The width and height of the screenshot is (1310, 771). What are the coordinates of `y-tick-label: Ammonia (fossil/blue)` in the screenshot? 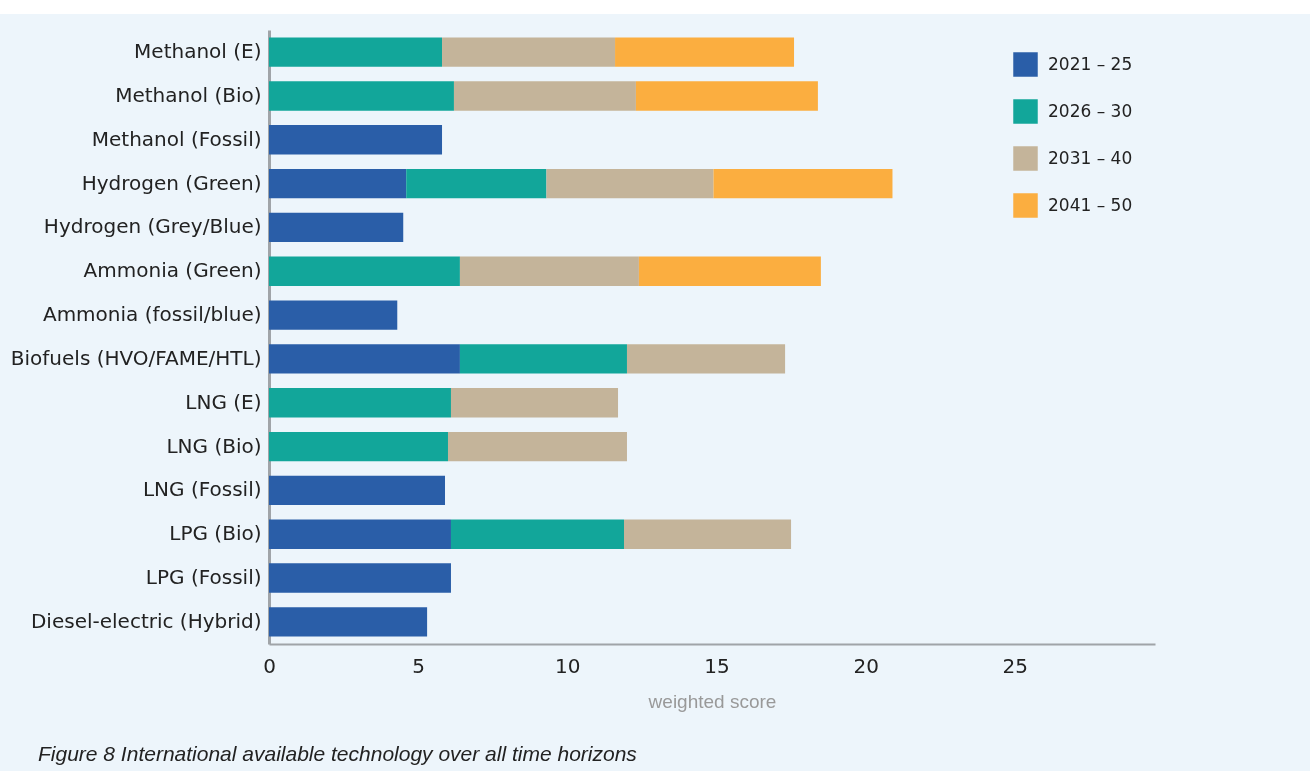 It's located at (152, 314).